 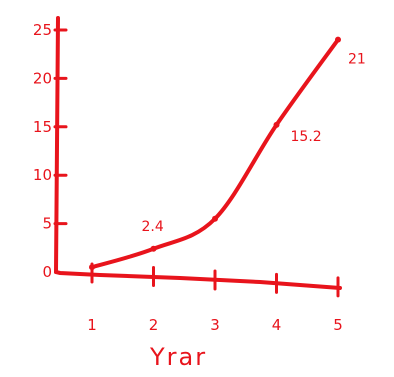 What do you see at coordinates (42, 30) in the screenshot?
I see `y-tick-label: 25` at bounding box center [42, 30].